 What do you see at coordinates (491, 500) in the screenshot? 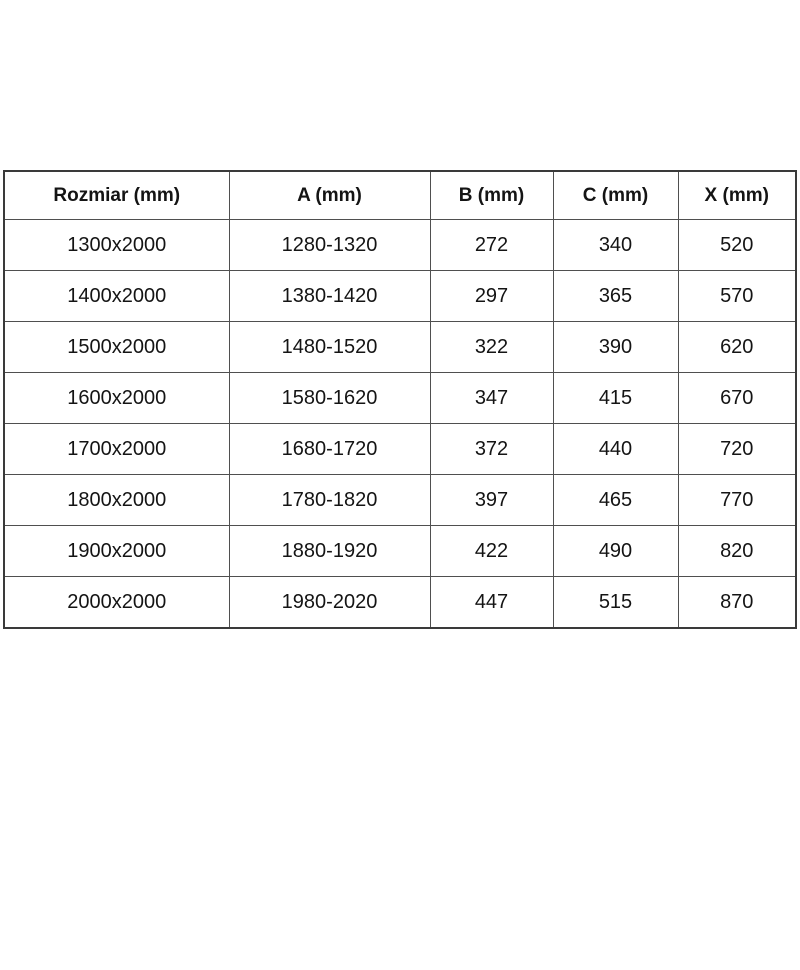
I see `table-cell: 397` at bounding box center [491, 500].